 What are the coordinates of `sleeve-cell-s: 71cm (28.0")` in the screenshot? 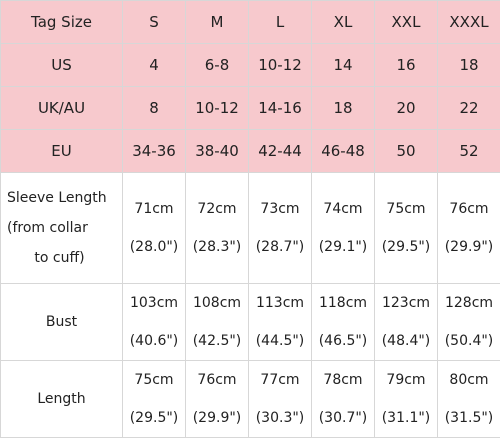 It's located at (154, 228).